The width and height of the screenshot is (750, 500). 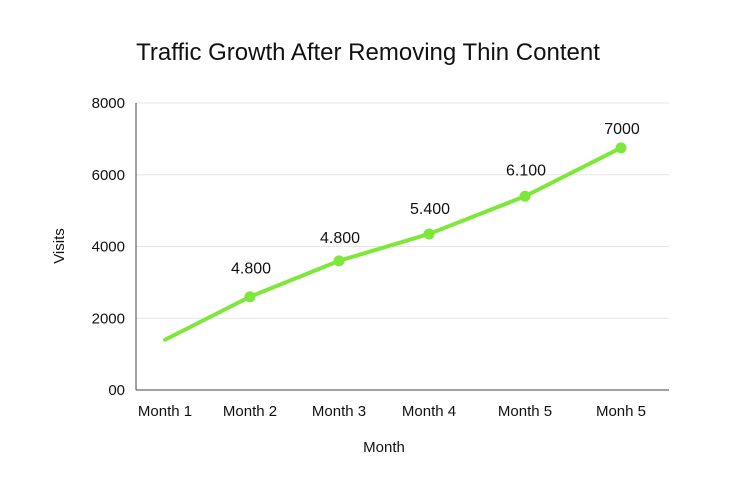 What do you see at coordinates (108, 103) in the screenshot?
I see `y-tick-label: 8000` at bounding box center [108, 103].